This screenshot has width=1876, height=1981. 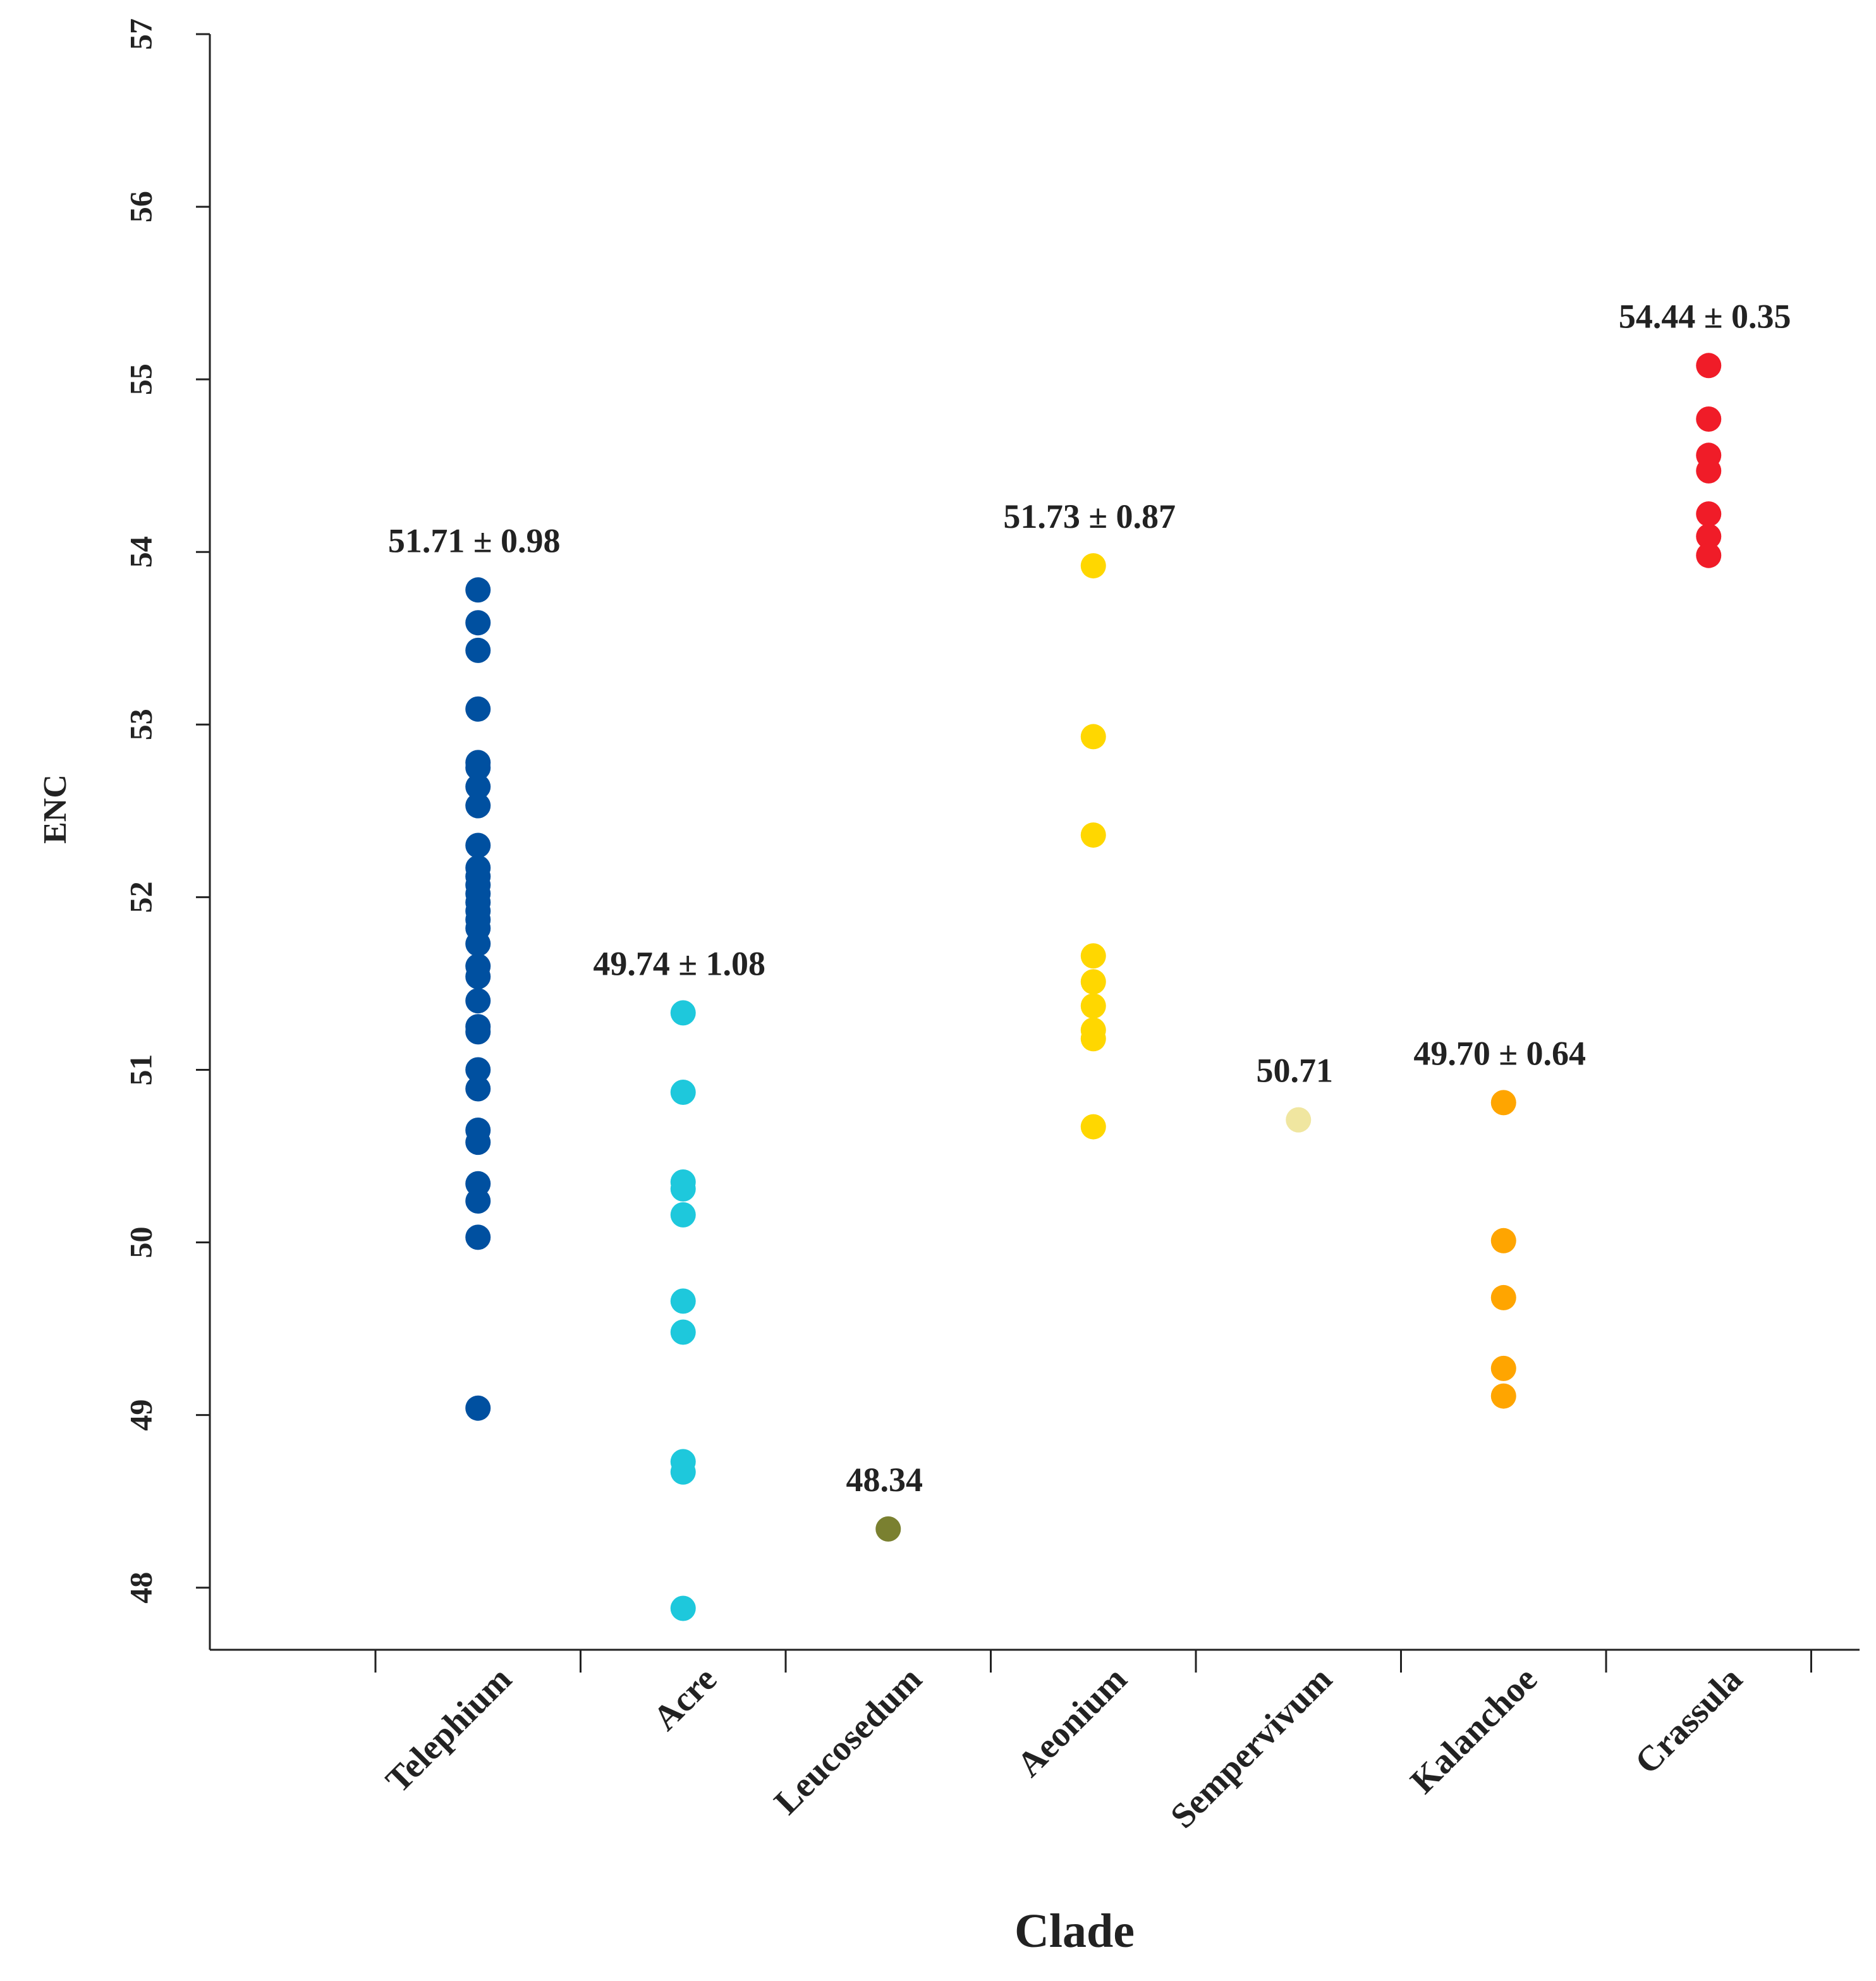 What do you see at coordinates (1089, 516) in the screenshot?
I see `group-label: 51.73 ± 0.87` at bounding box center [1089, 516].